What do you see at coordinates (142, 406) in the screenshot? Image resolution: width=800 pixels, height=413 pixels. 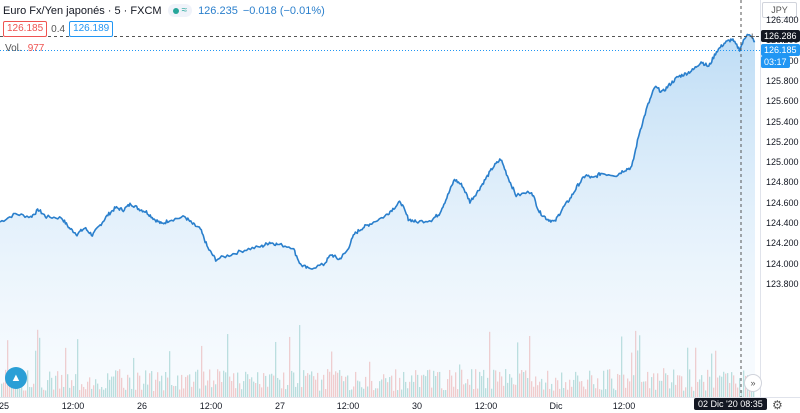 I see `time-axis-tick: 26` at bounding box center [142, 406].